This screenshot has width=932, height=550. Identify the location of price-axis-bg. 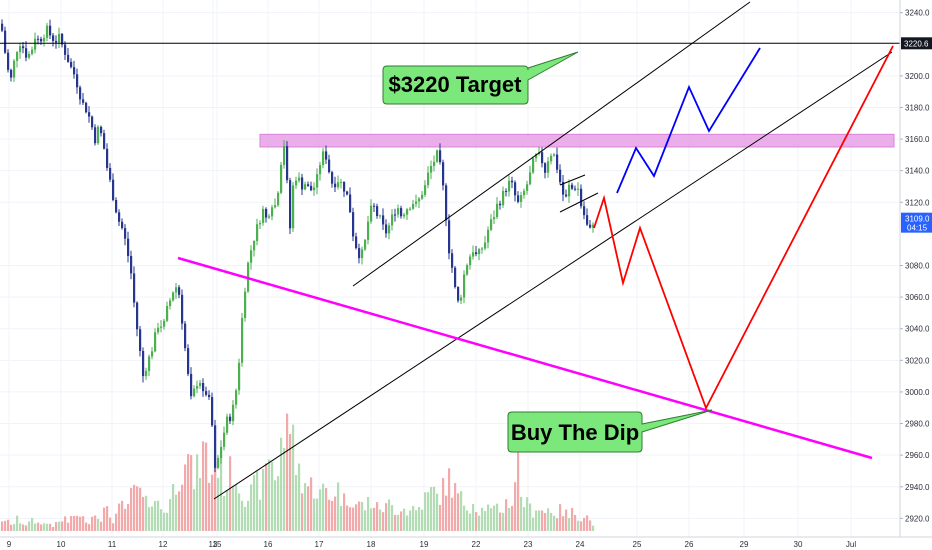
(916, 275).